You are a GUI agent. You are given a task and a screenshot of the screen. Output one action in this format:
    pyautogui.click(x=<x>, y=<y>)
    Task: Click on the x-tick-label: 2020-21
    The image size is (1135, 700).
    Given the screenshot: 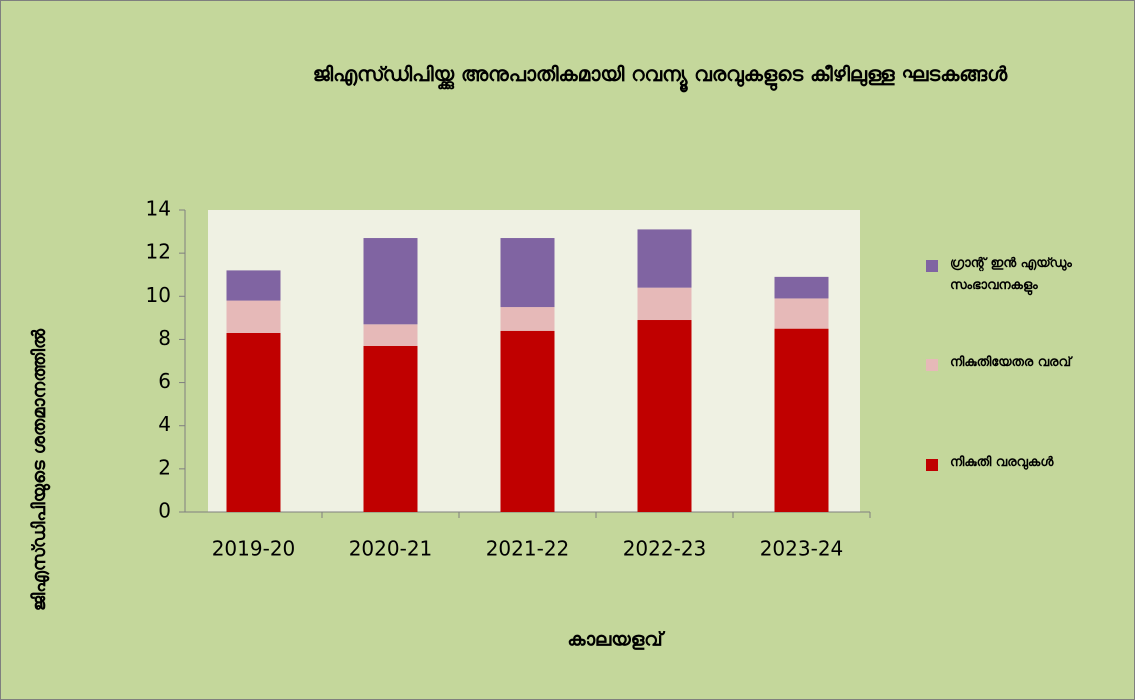 What is the action you would take?
    pyautogui.click(x=391, y=549)
    